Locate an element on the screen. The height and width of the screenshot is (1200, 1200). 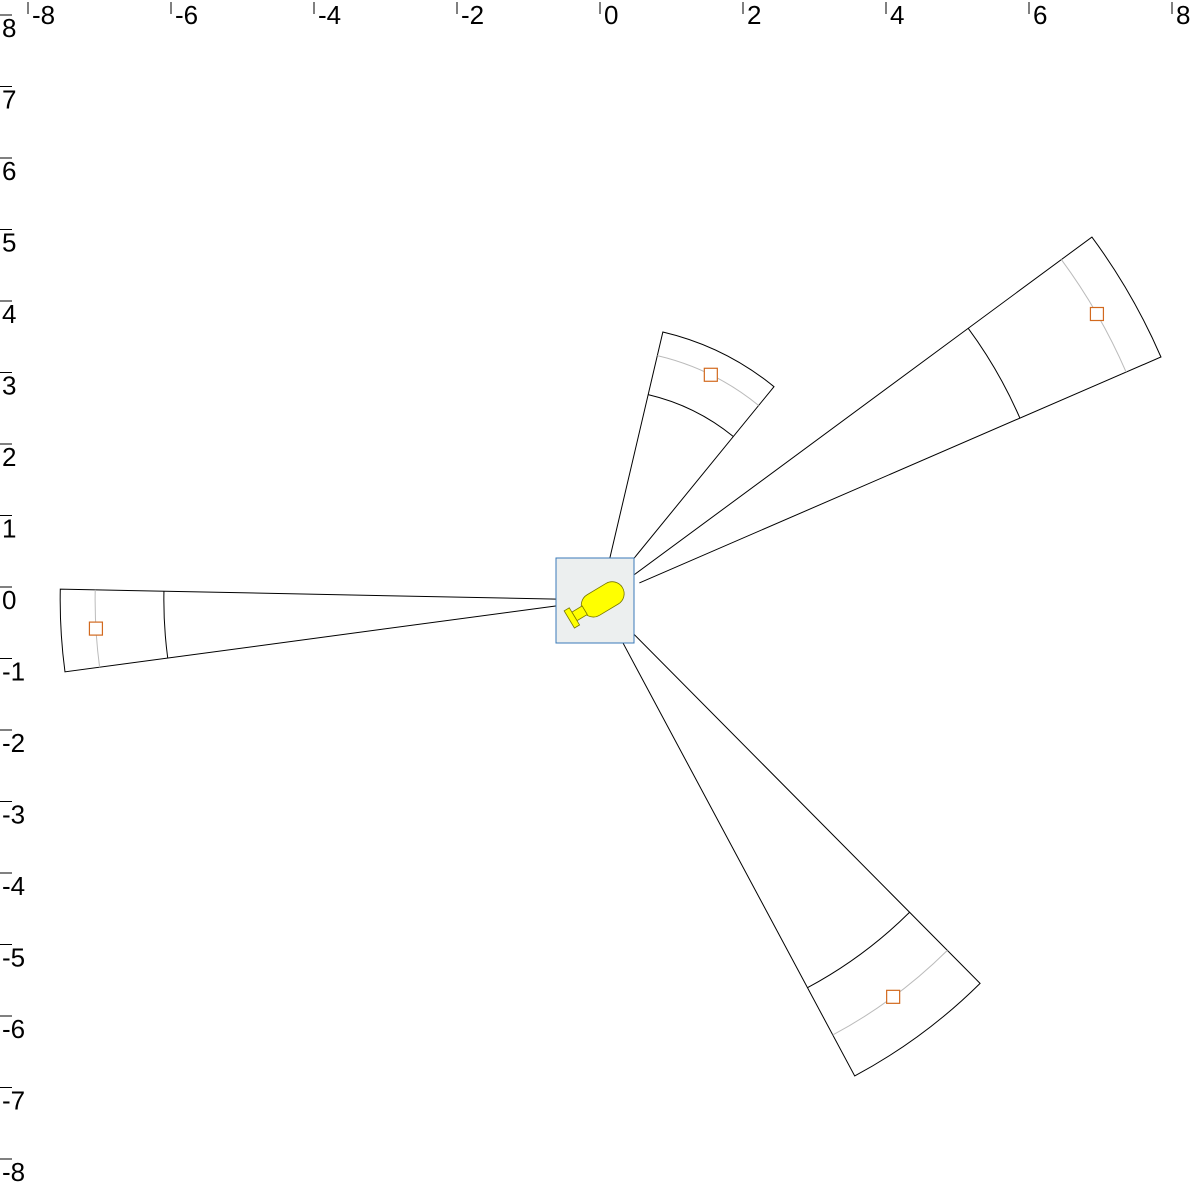
center-sensor is located at coordinates (595, 600).